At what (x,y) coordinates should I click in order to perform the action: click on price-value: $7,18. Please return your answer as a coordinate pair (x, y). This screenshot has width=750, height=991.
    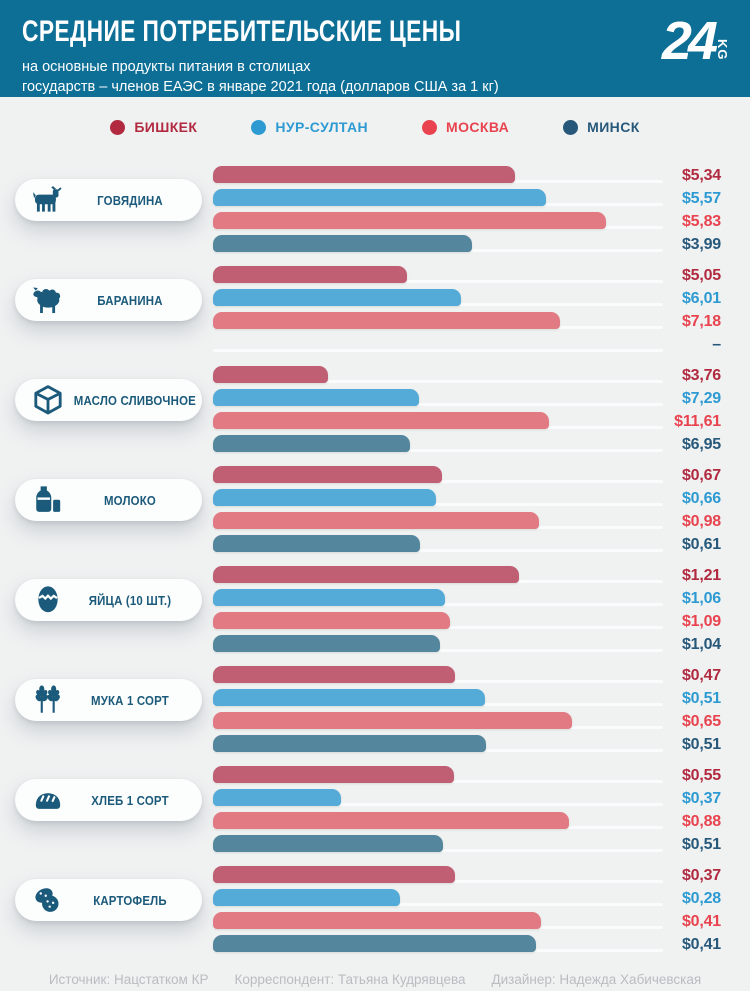
    Looking at the image, I should click on (701, 321).